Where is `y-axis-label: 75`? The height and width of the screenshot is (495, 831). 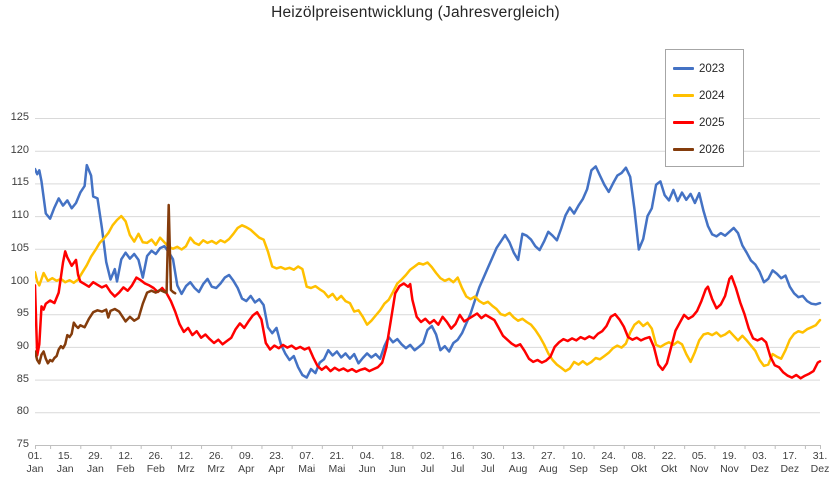 y-axis-label: 75 is located at coordinates (22, 444).